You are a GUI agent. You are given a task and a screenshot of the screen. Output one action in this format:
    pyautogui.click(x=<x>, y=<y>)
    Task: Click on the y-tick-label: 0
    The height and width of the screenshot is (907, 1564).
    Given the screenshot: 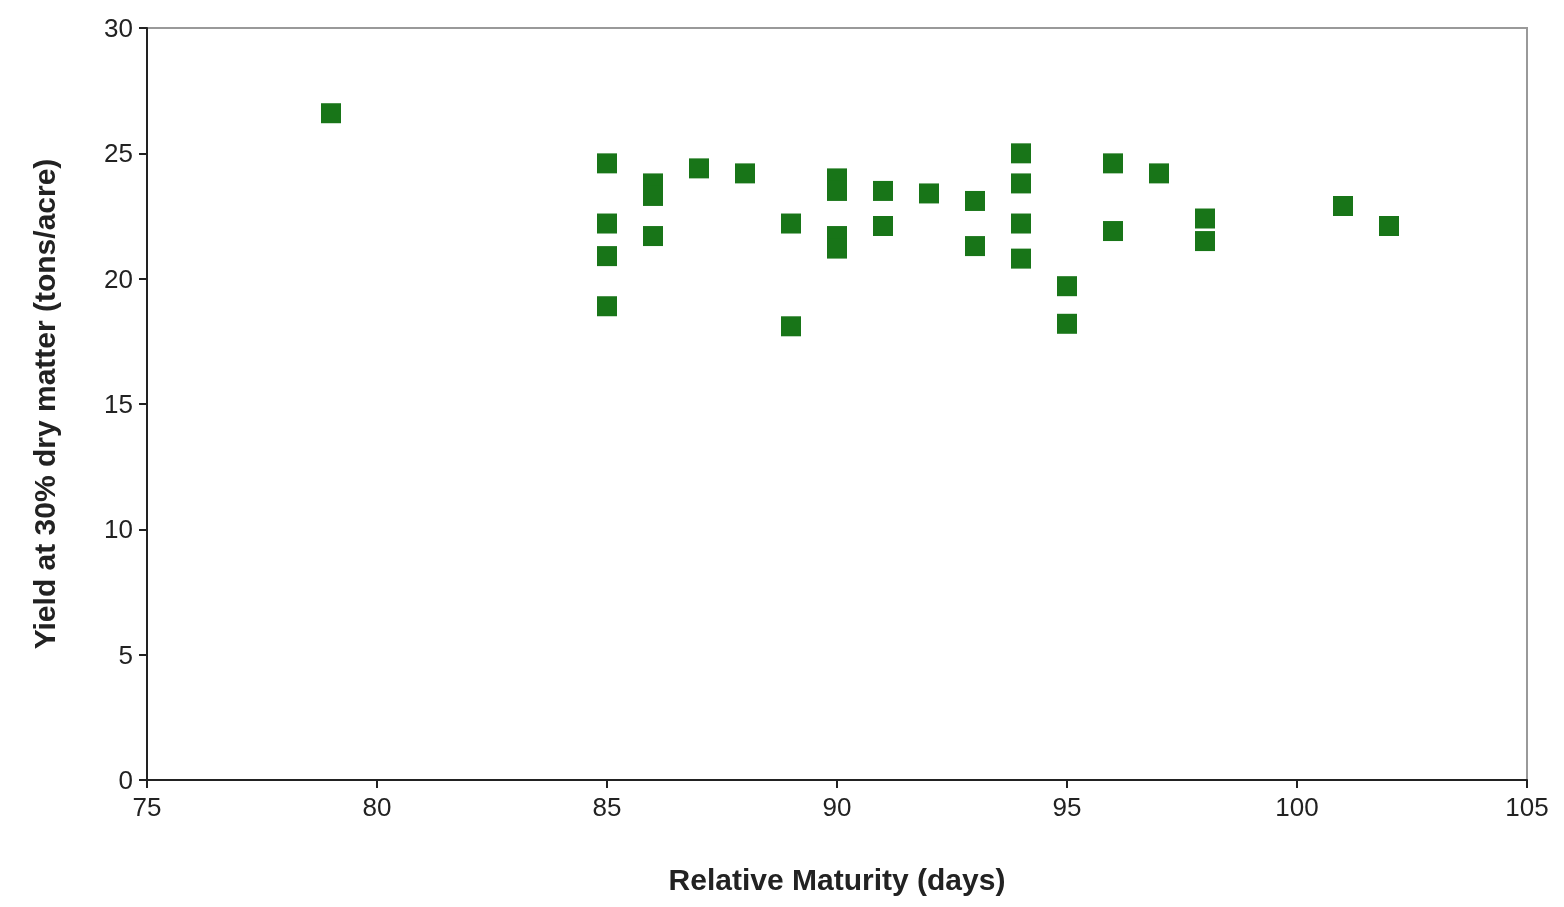 What is the action you would take?
    pyautogui.click(x=125, y=780)
    